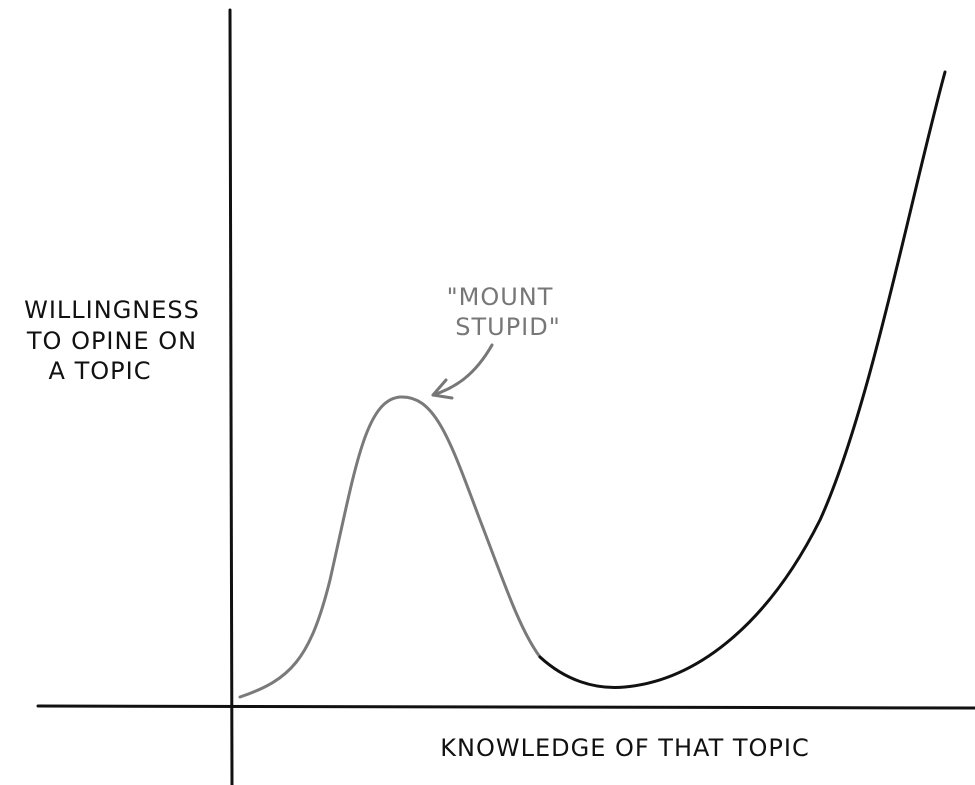 The image size is (975, 785). I want to click on mount-stupid-curve, so click(390, 547).